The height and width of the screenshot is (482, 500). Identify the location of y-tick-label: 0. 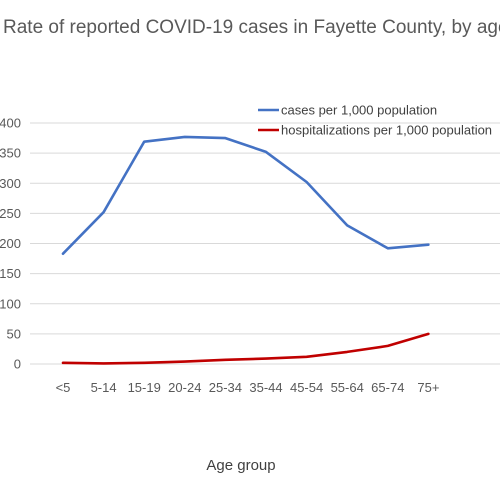
(17, 364).